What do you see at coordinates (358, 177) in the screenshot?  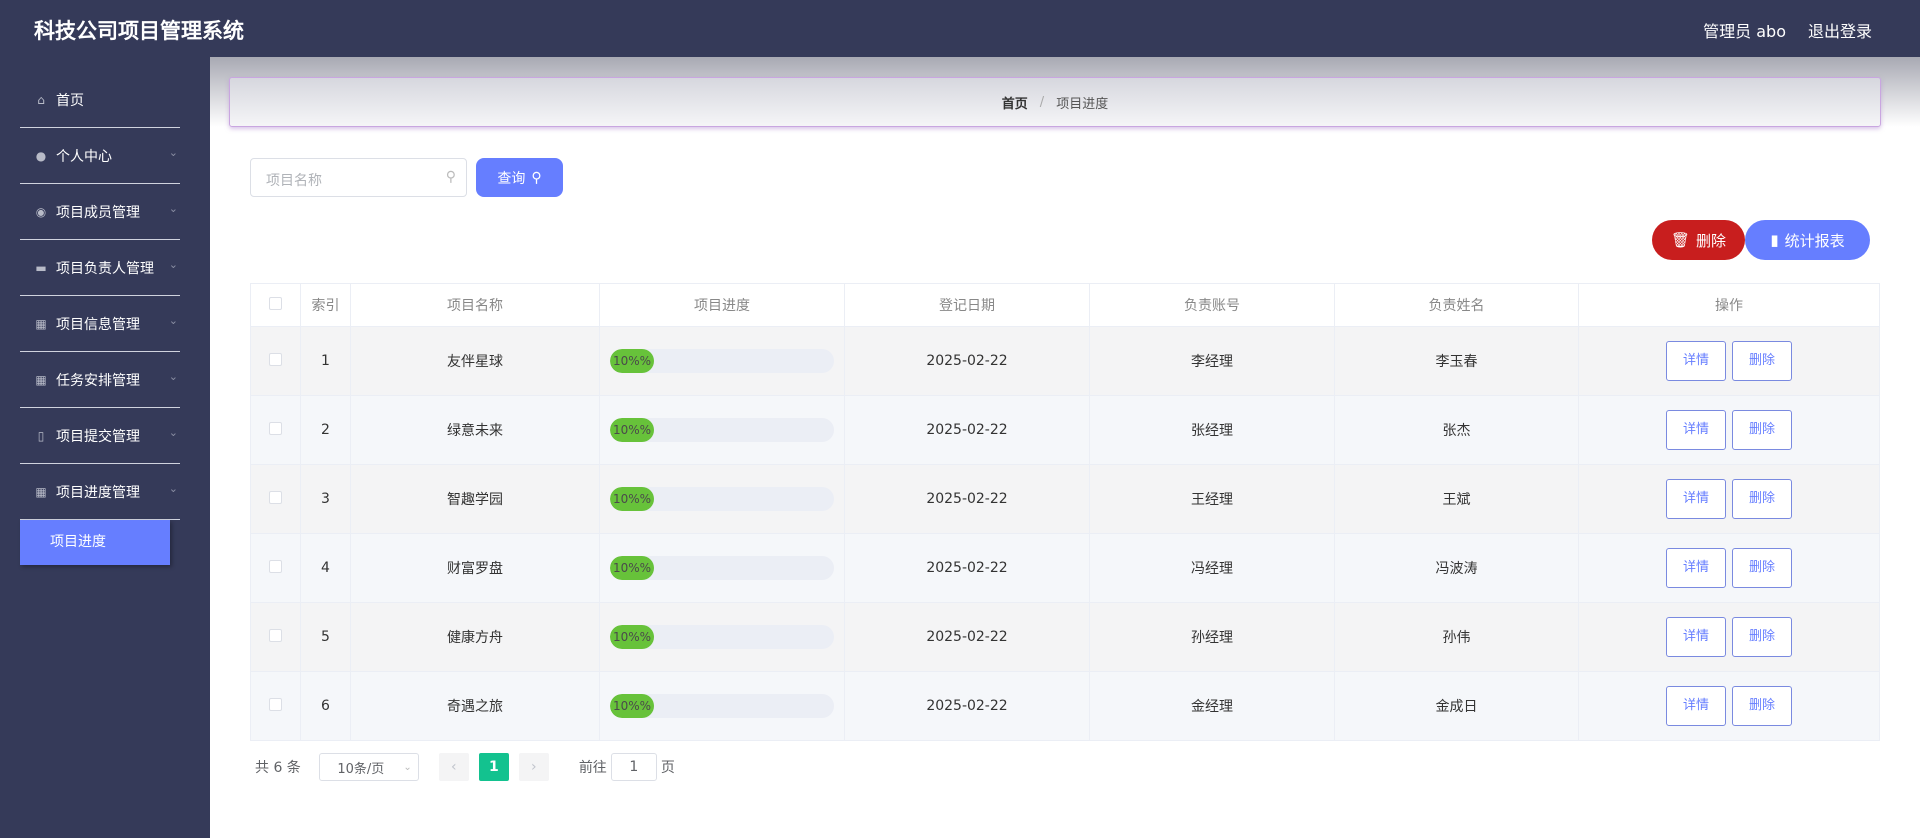 I see `search-input: 项目名称 ⚲` at bounding box center [358, 177].